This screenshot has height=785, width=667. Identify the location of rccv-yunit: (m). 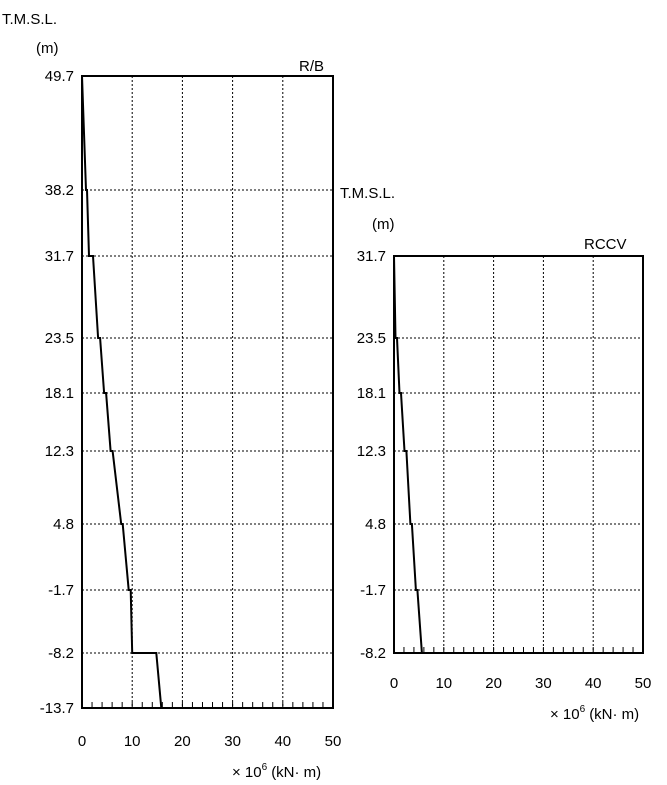
(383, 224).